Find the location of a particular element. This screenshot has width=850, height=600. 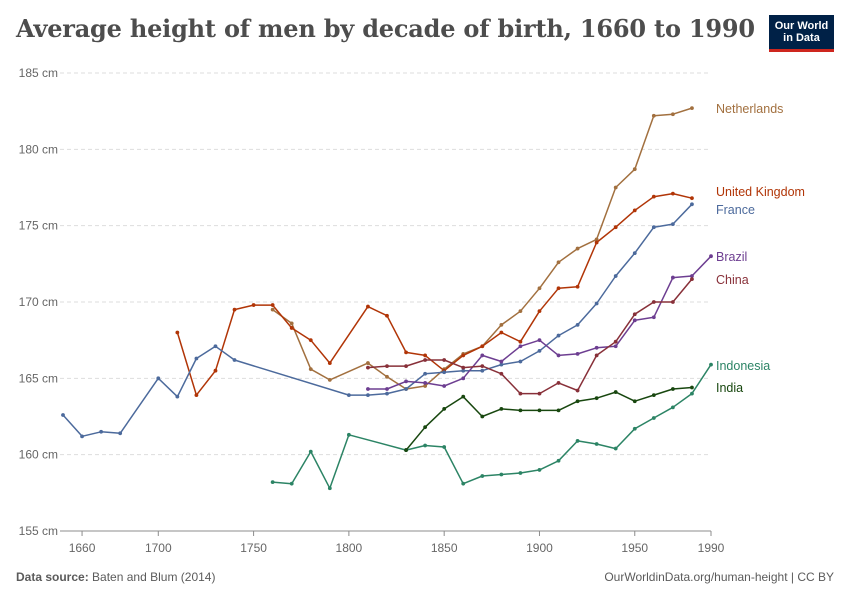

series-label-united-kingdom: United Kingdom is located at coordinates (760, 192).